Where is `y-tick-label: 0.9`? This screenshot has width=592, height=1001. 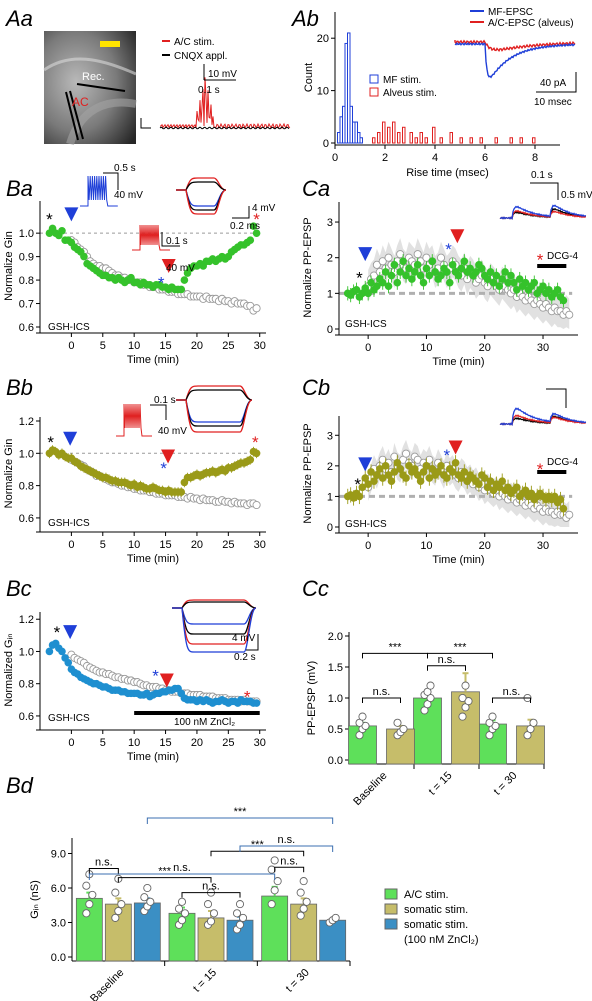 y-tick-label: 0.9 is located at coordinates (26, 258).